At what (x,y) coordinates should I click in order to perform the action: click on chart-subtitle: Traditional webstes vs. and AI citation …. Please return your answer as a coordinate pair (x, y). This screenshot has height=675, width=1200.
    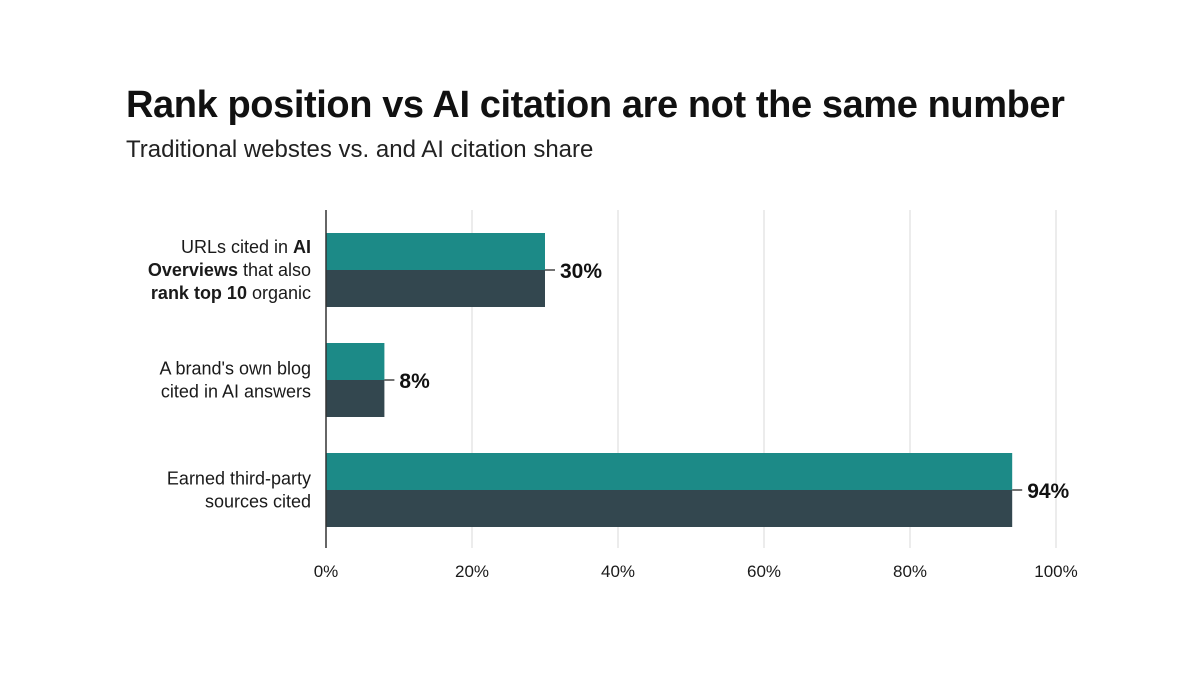
    Looking at the image, I should click on (360, 149).